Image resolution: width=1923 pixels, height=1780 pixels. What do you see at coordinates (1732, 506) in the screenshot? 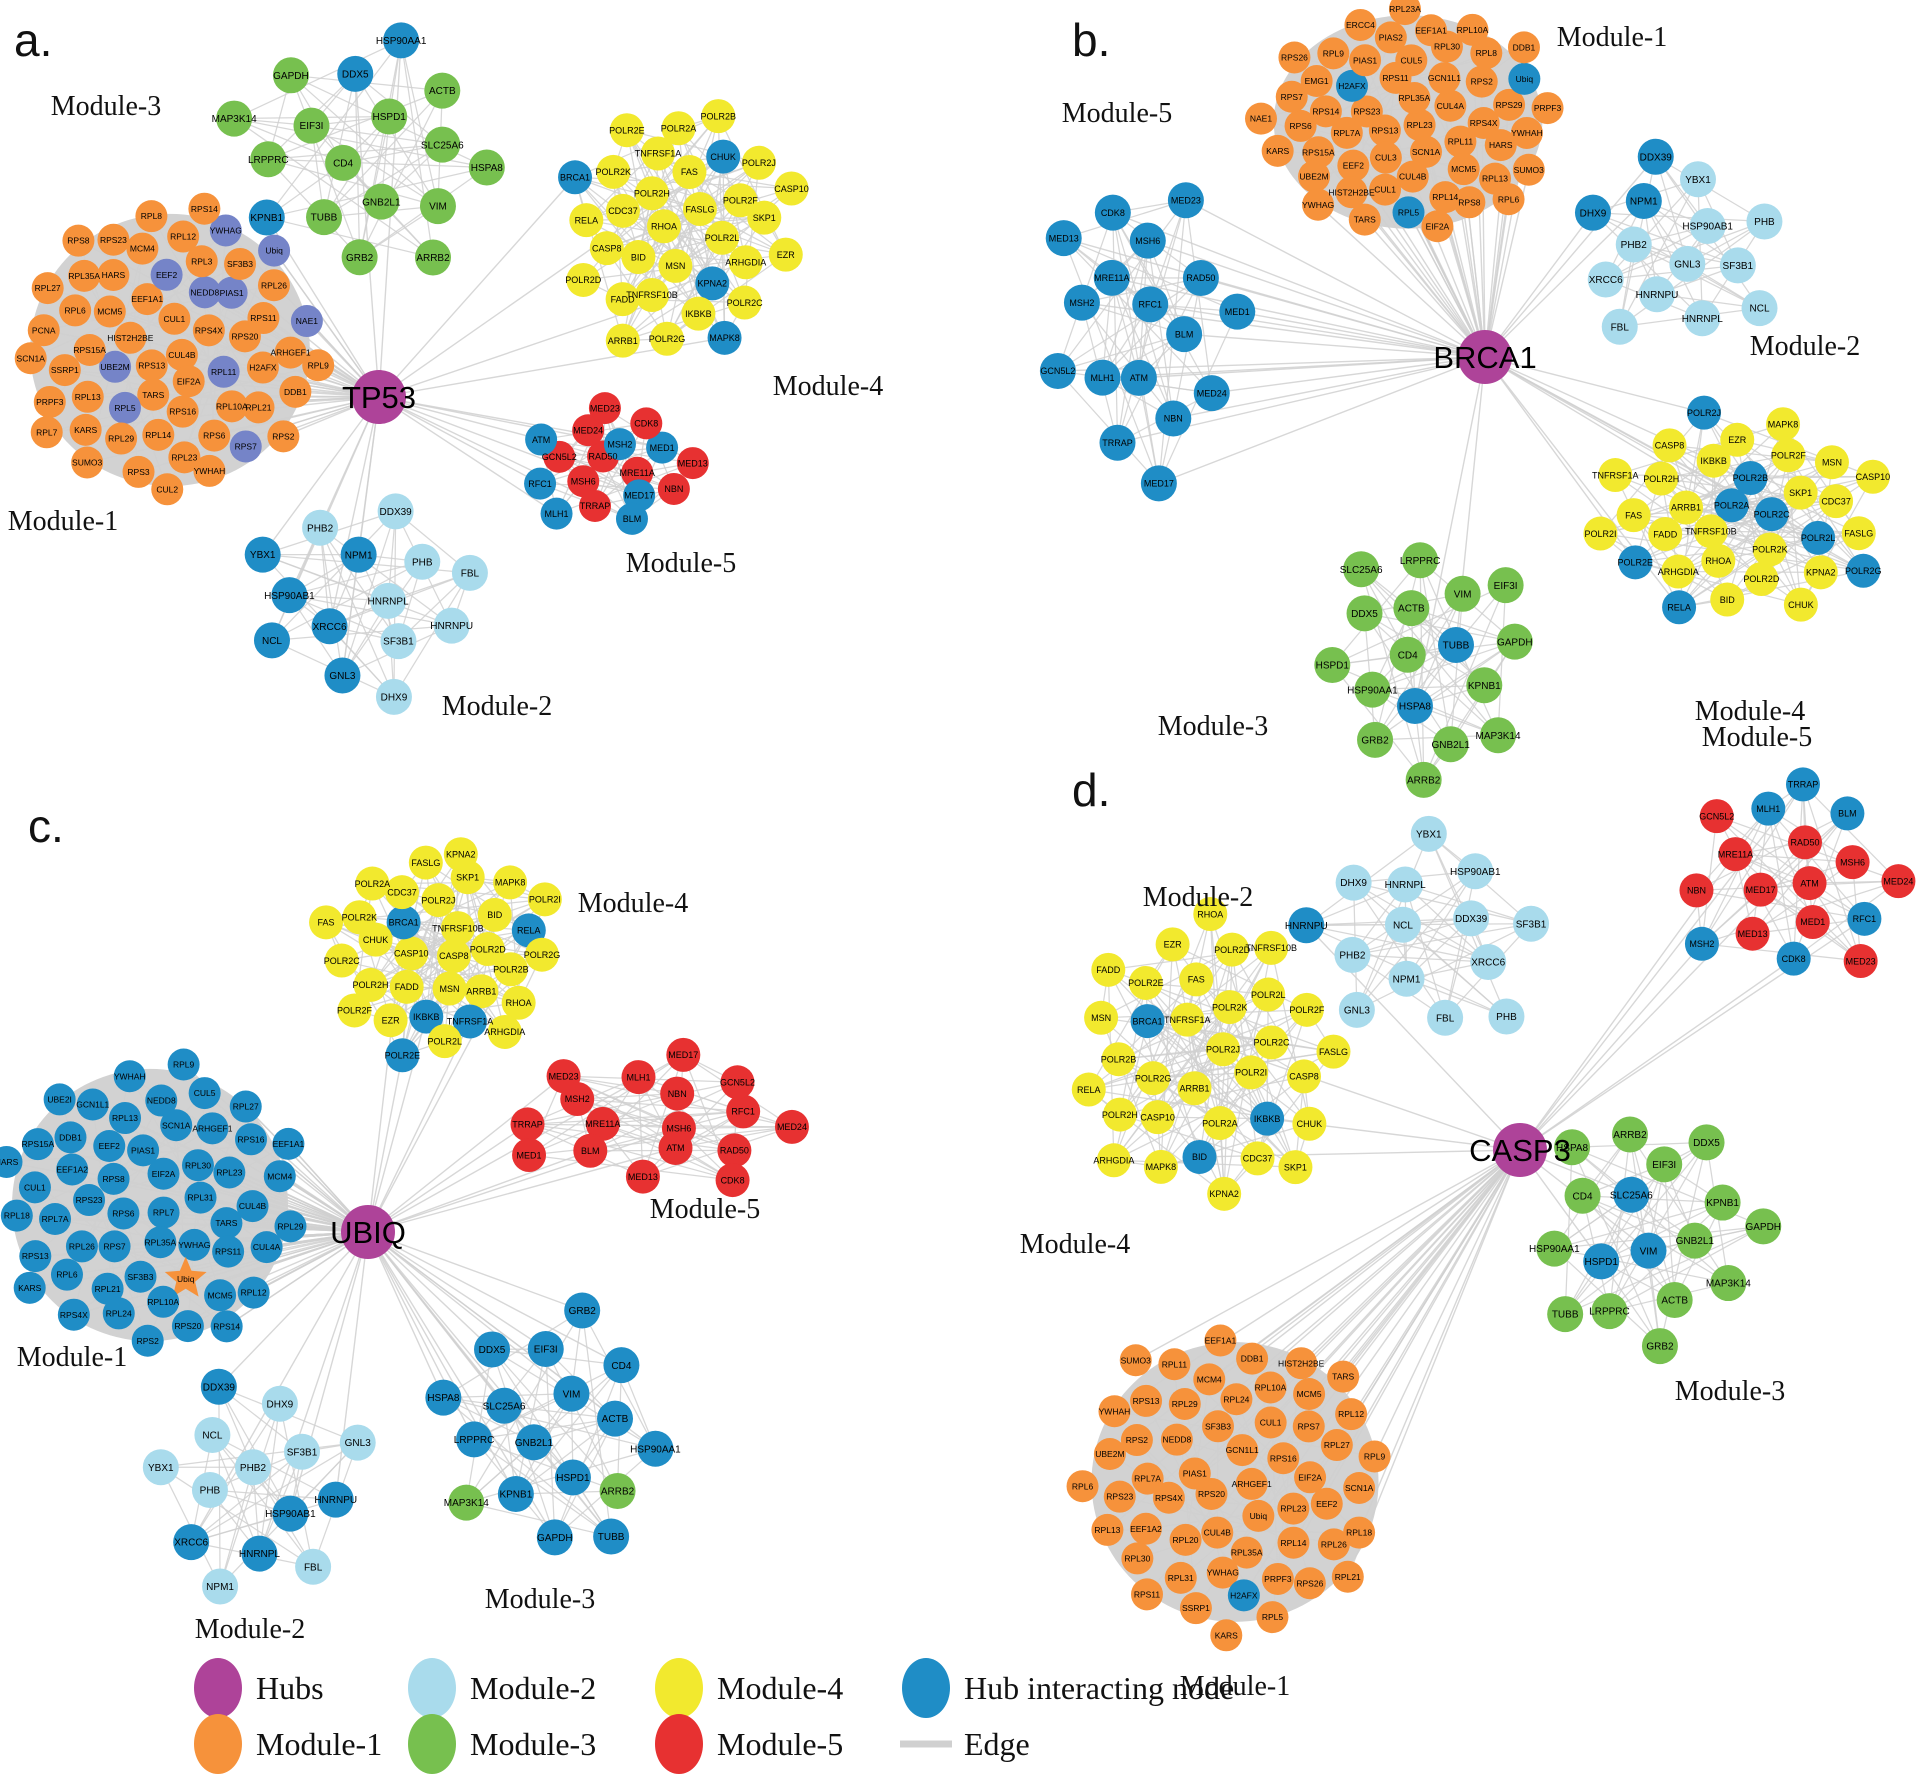
I see `node-label-polr2a: POLR2A` at bounding box center [1732, 506].